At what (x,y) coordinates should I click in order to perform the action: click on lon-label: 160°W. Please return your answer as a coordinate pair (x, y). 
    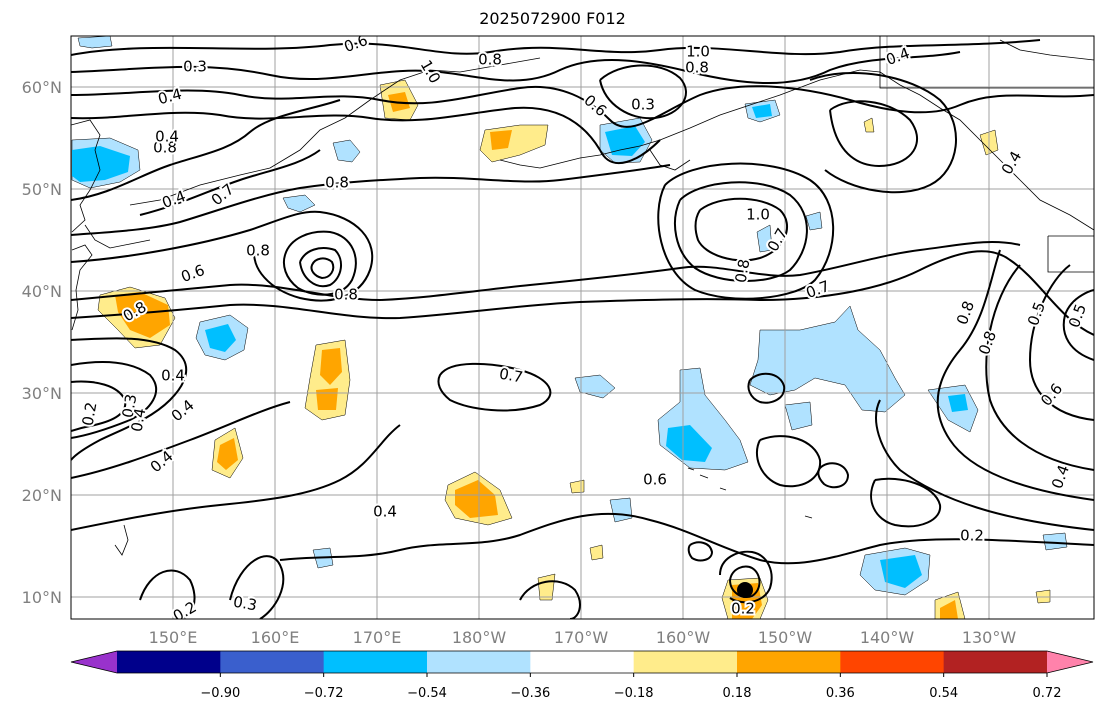
    Looking at the image, I should click on (683, 637).